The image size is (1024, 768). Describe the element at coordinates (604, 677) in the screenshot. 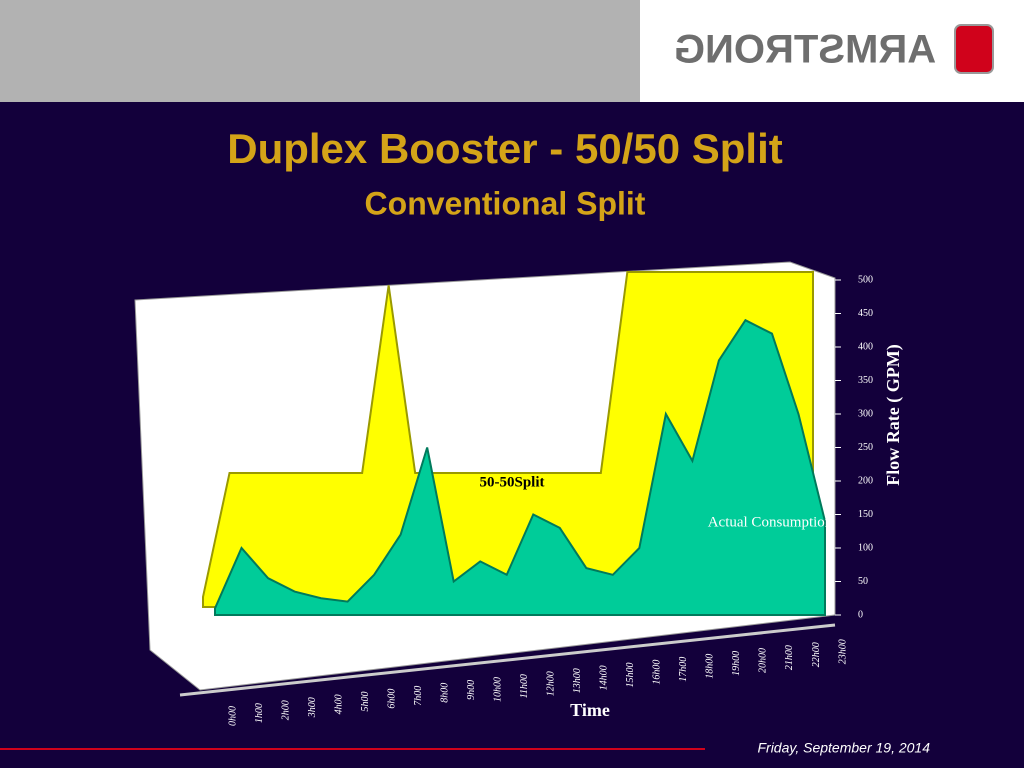

I see `x-tick-label: 14h00` at that location.